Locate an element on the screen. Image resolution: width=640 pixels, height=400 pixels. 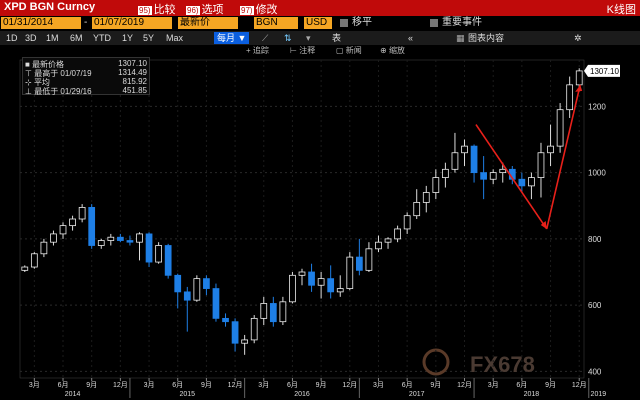
period-5y: 5Y is located at coordinates (149, 38).